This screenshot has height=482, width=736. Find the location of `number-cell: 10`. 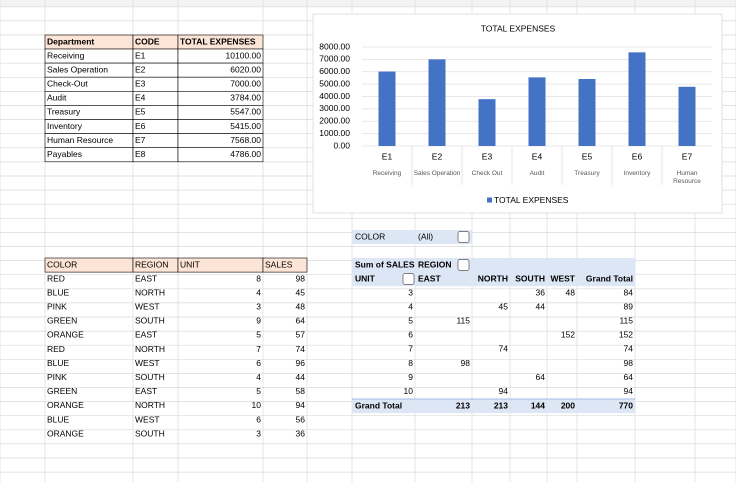

number-cell: 10 is located at coordinates (257, 405).